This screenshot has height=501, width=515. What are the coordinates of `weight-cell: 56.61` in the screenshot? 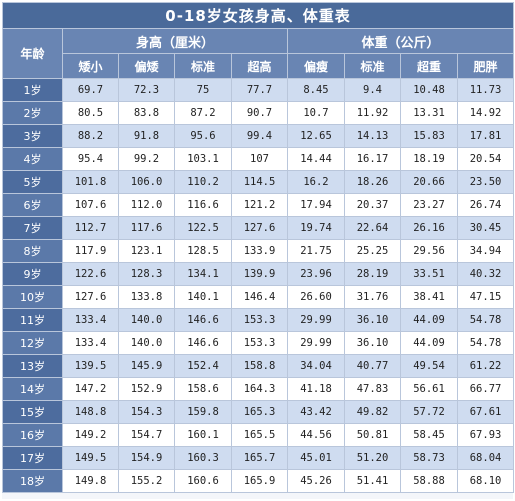 It's located at (429, 389).